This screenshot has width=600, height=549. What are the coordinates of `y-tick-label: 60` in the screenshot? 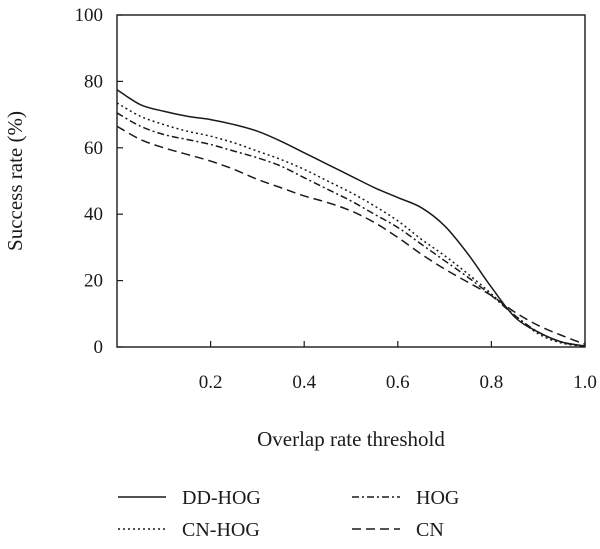 It's located at (93, 148).